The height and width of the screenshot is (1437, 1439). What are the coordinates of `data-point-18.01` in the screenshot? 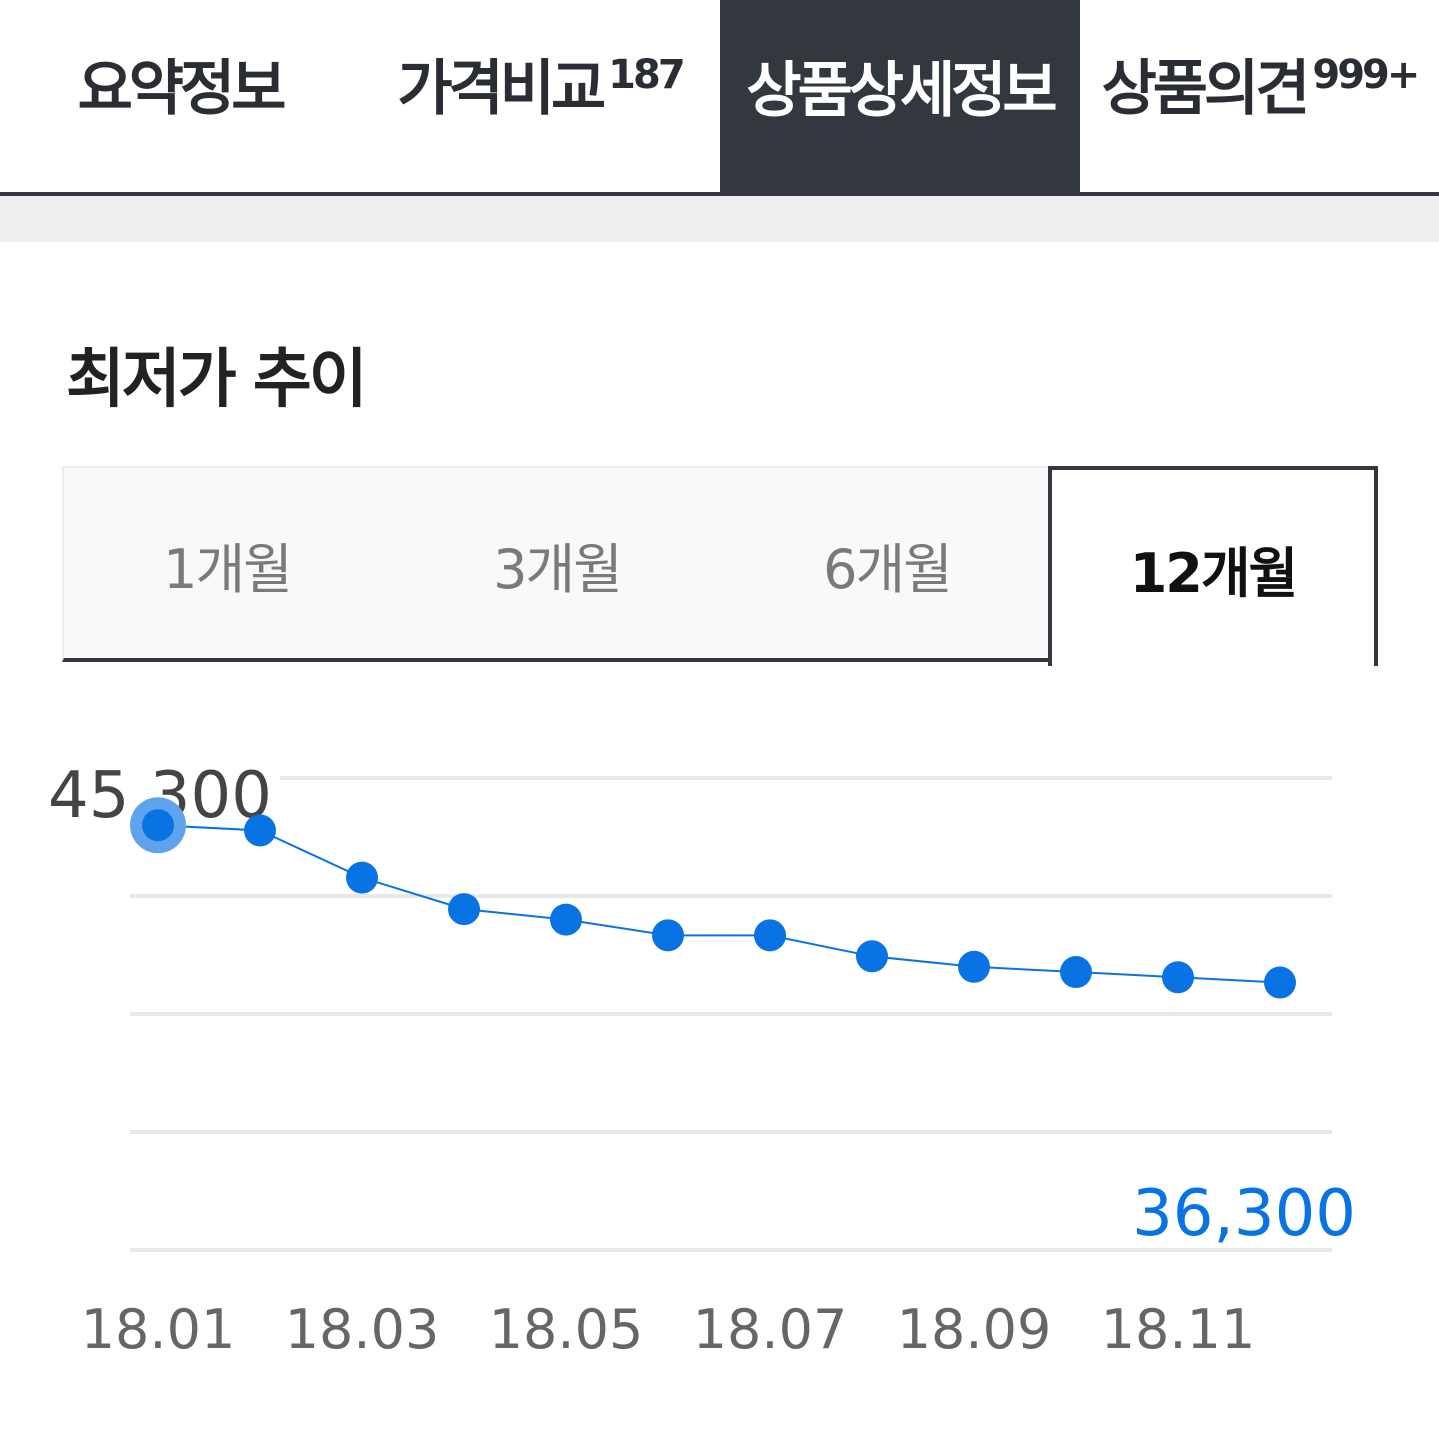 It's located at (158, 825).